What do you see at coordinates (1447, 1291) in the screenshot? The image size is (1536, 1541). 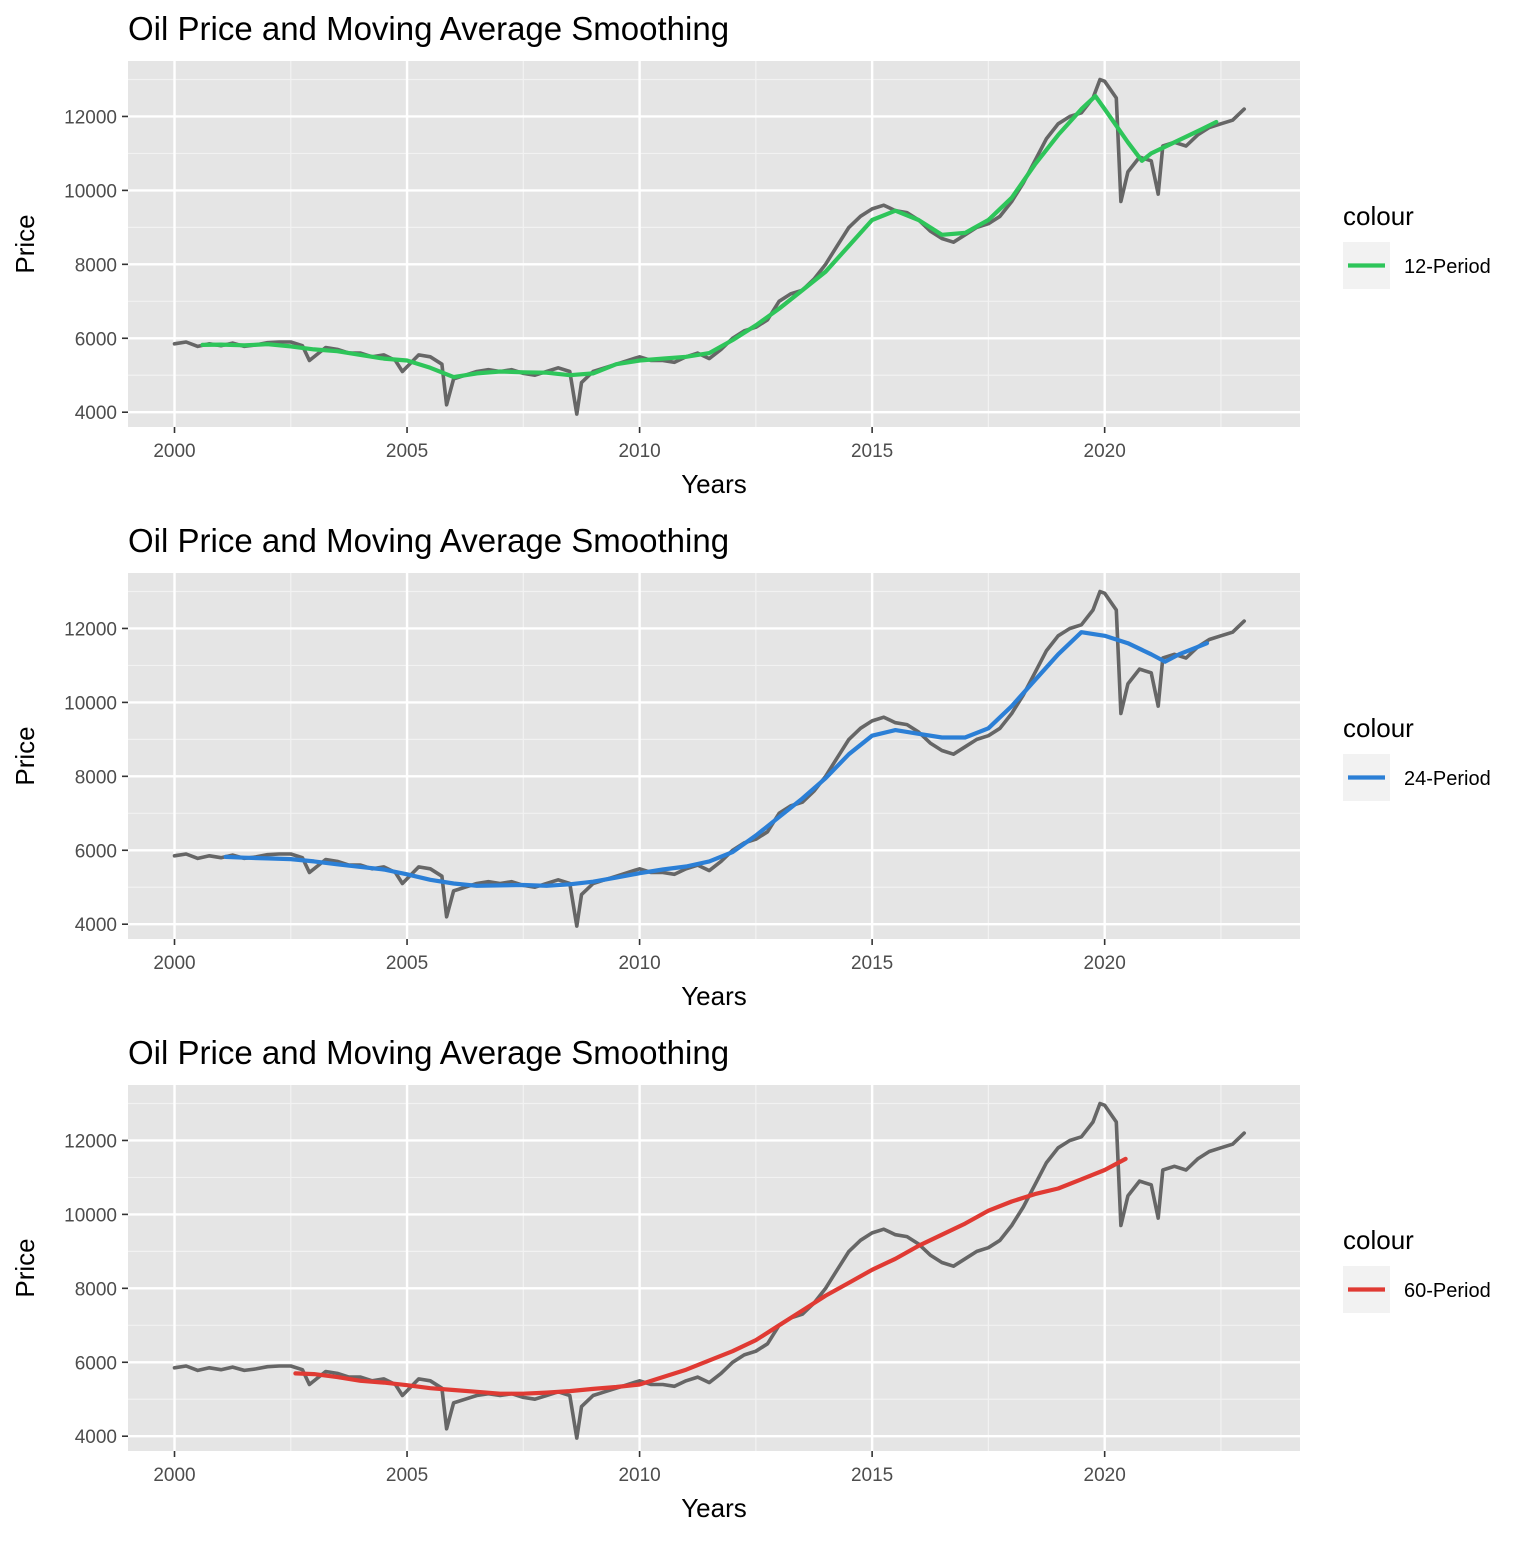 I see `legend-label: 60-Period` at bounding box center [1447, 1291].